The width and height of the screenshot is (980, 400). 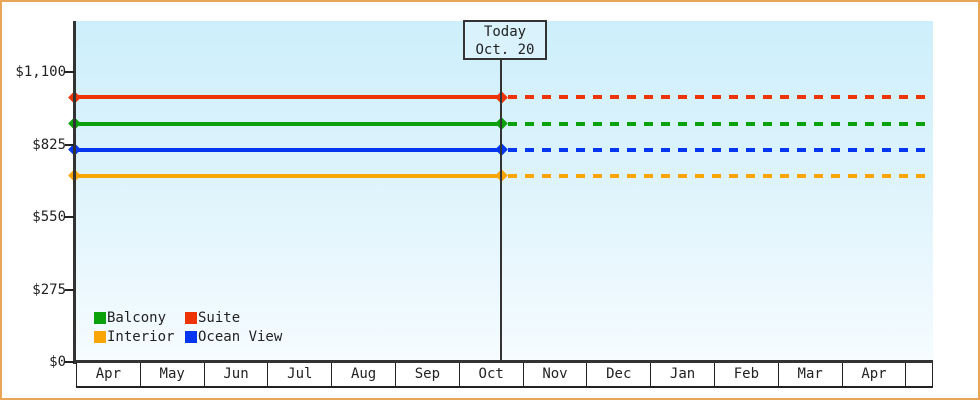 I want to click on legend-swatch-suite, so click(x=191, y=318).